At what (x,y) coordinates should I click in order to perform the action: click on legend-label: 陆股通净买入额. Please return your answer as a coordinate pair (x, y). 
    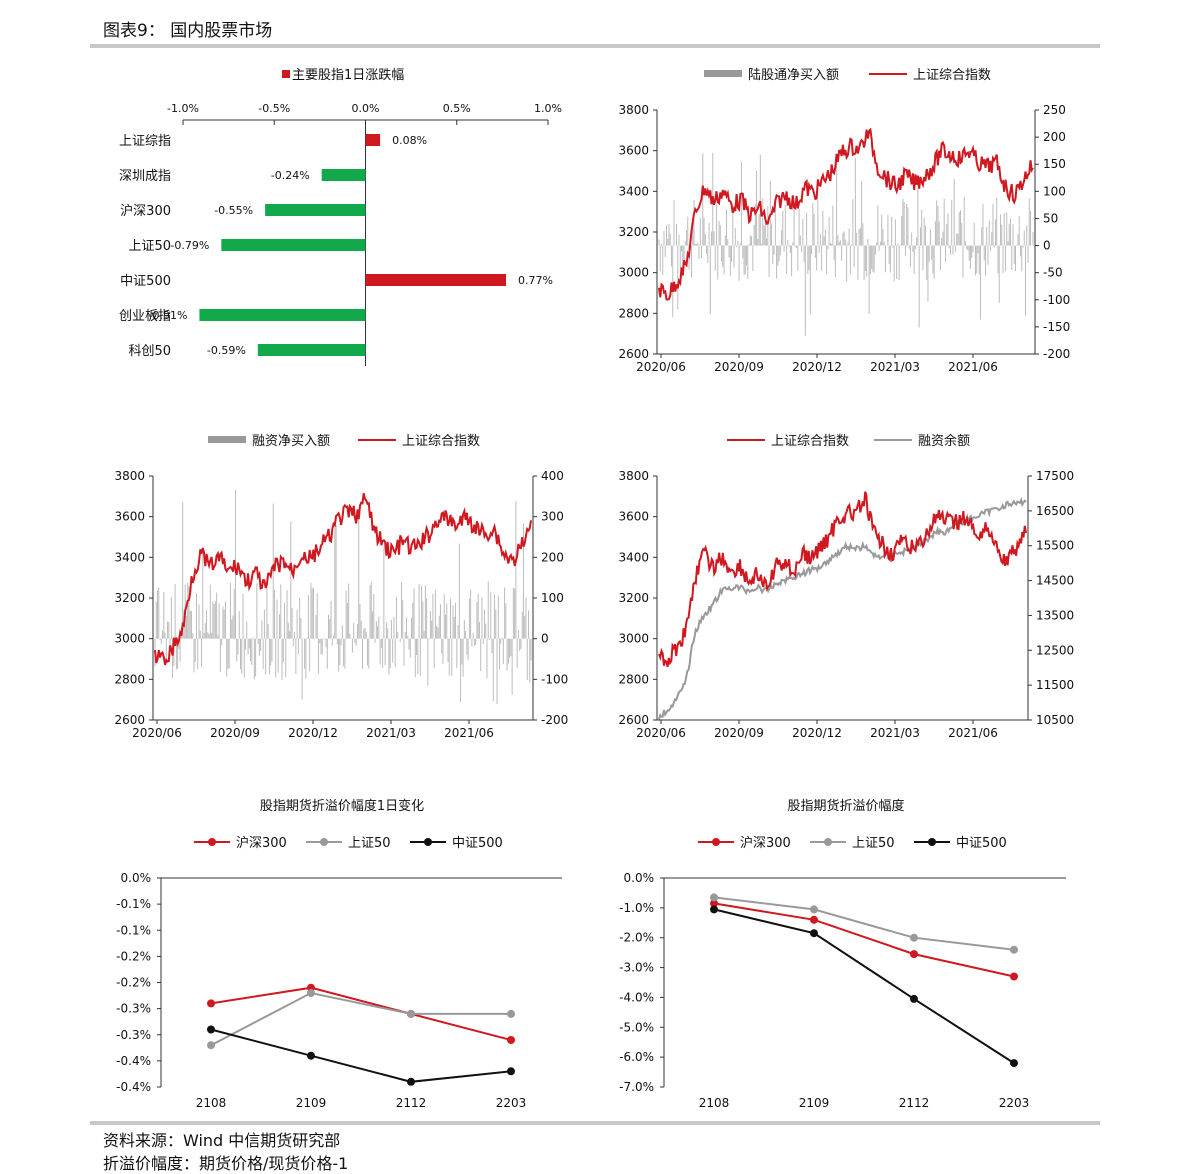
    Looking at the image, I should click on (793, 75).